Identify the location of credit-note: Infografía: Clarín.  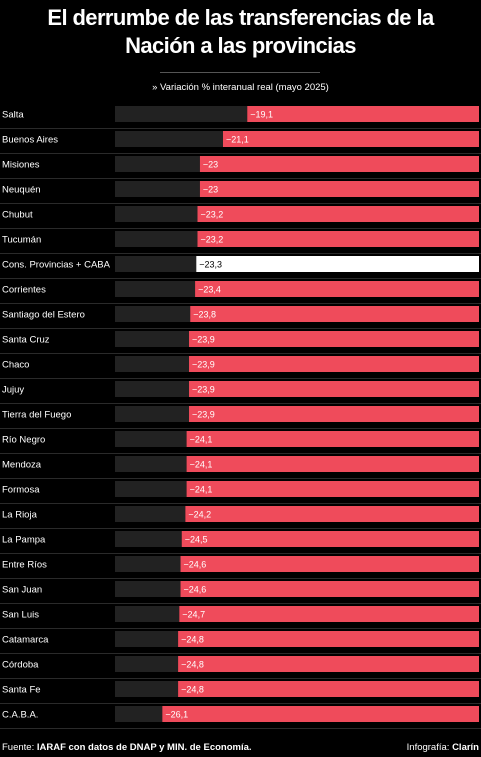
(443, 747).